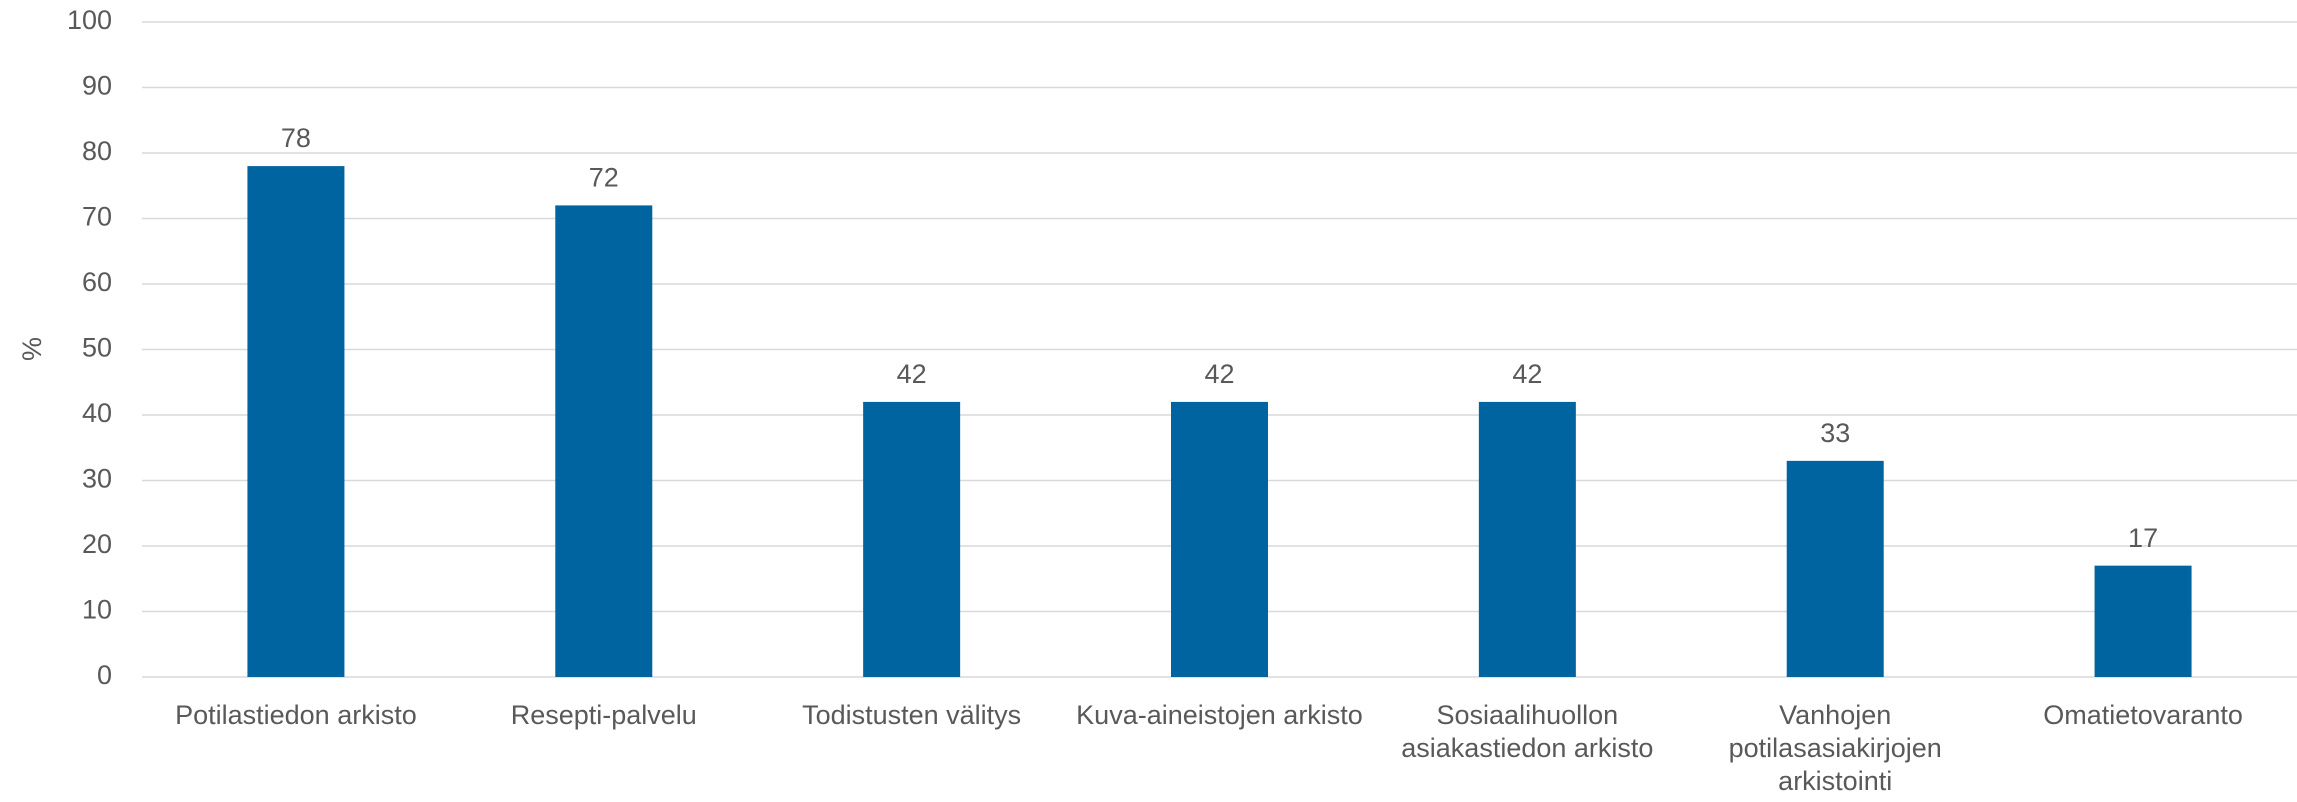 The width and height of the screenshot is (2297, 802). I want to click on data-label: 78, so click(296, 138).